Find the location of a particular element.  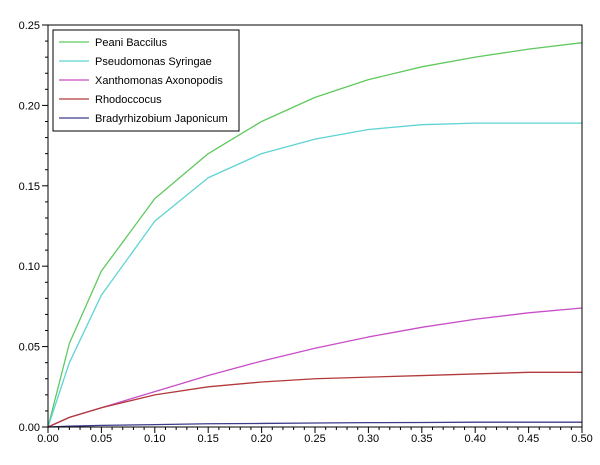

x-tick-label: 0.25 is located at coordinates (314, 439).